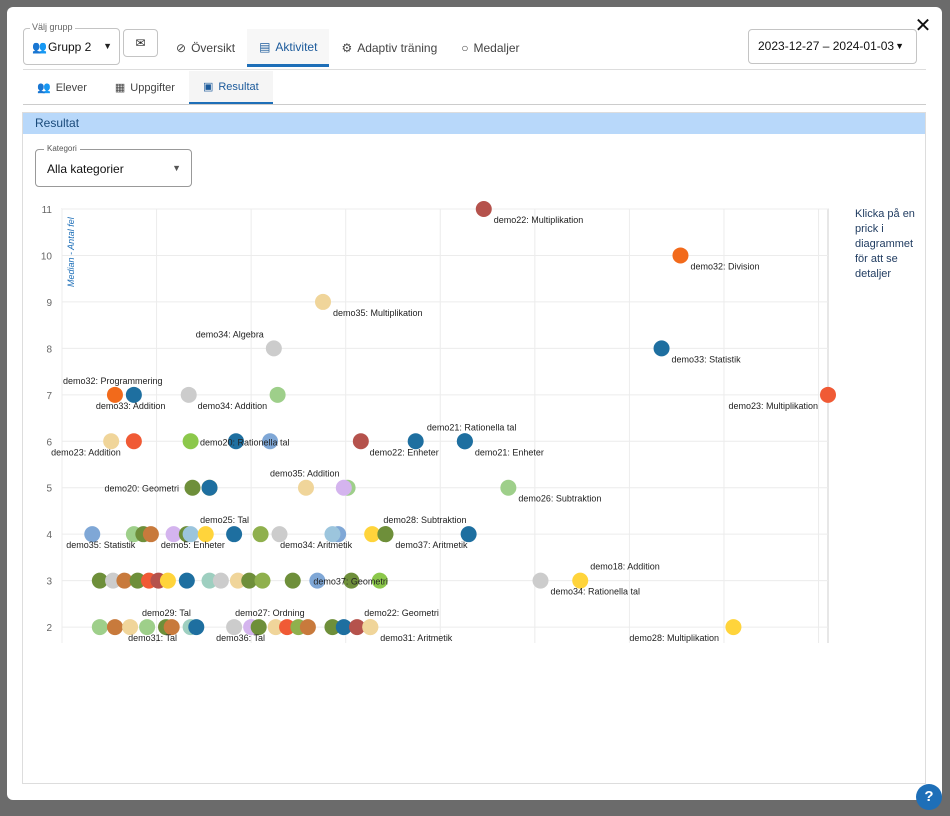 The image size is (950, 816). I want to click on subtab-elever: 👥 Elever, so click(62, 87).